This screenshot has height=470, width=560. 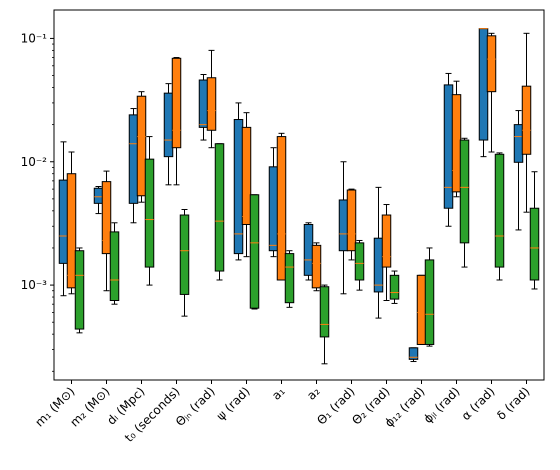 What do you see at coordinates (34, 38) in the screenshot?
I see `y-tick-label: 10⁻¹` at bounding box center [34, 38].